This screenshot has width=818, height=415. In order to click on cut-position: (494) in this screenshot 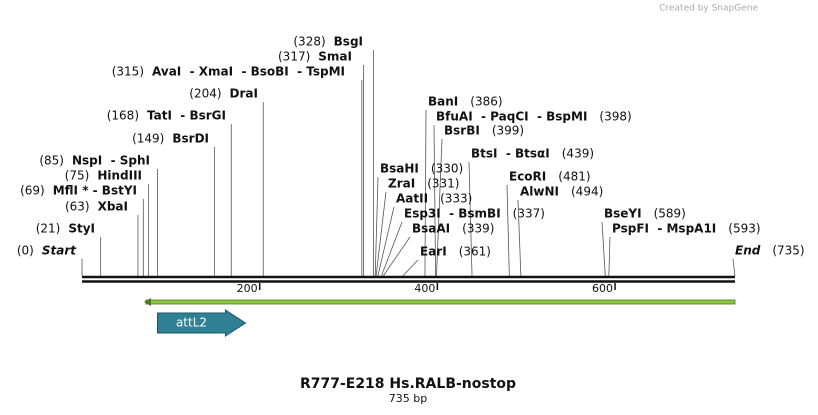, I will do `click(587, 192)`.